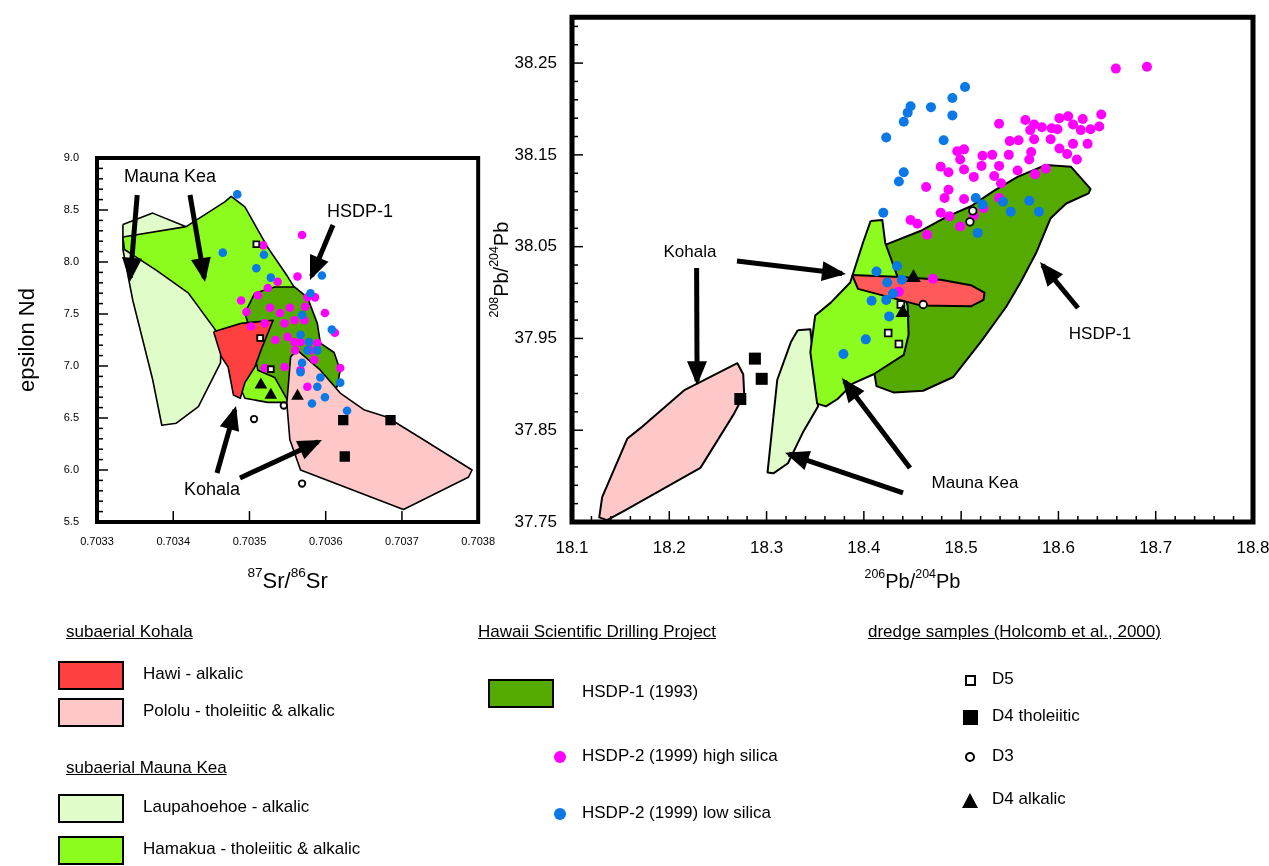 This screenshot has width=1269, height=866. I want to click on y-axis-title: 208Pb/204Pb, so click(499, 269).